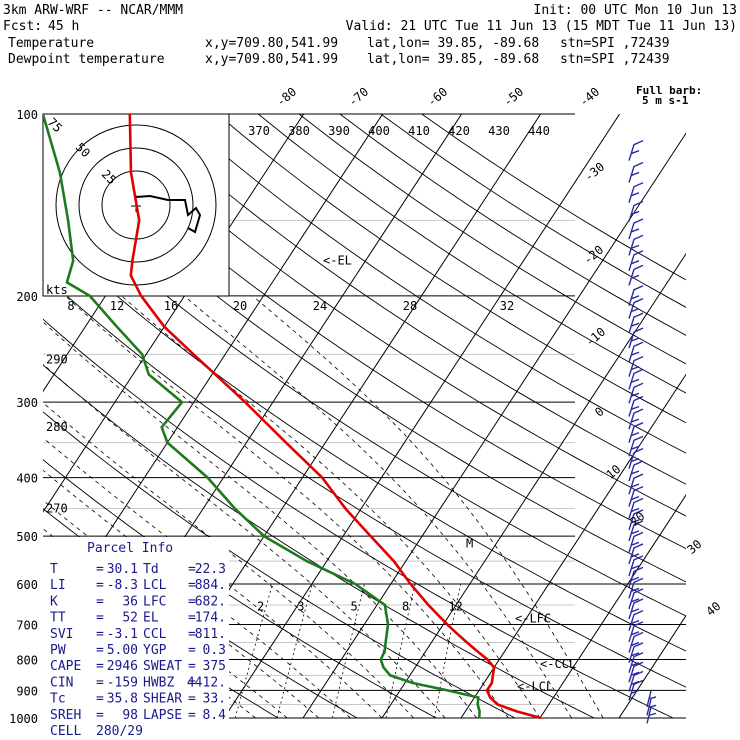 The width and height of the screenshot is (740, 740). Describe the element at coordinates (162, 715) in the screenshot. I see `parcel-key: LAPSE` at that location.